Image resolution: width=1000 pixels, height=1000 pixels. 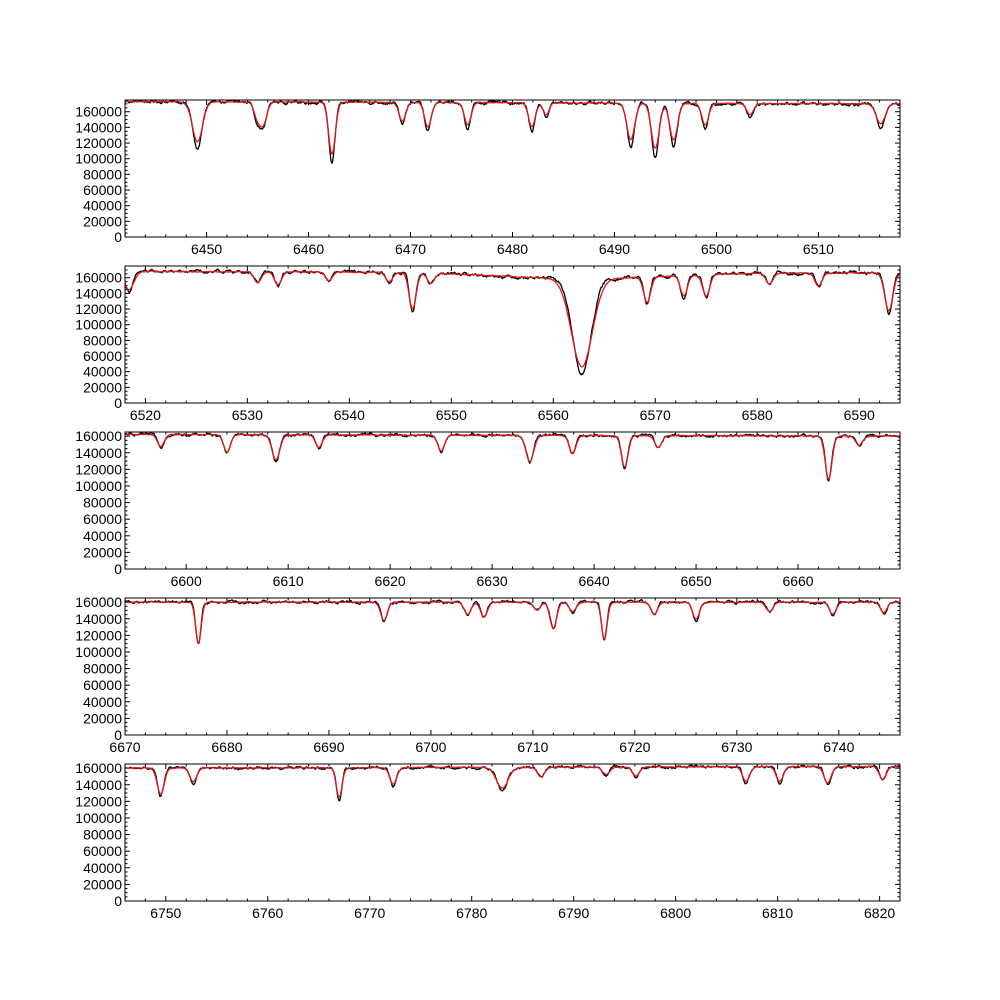 I want to click on x-tick-label: 6520, so click(x=145, y=415).